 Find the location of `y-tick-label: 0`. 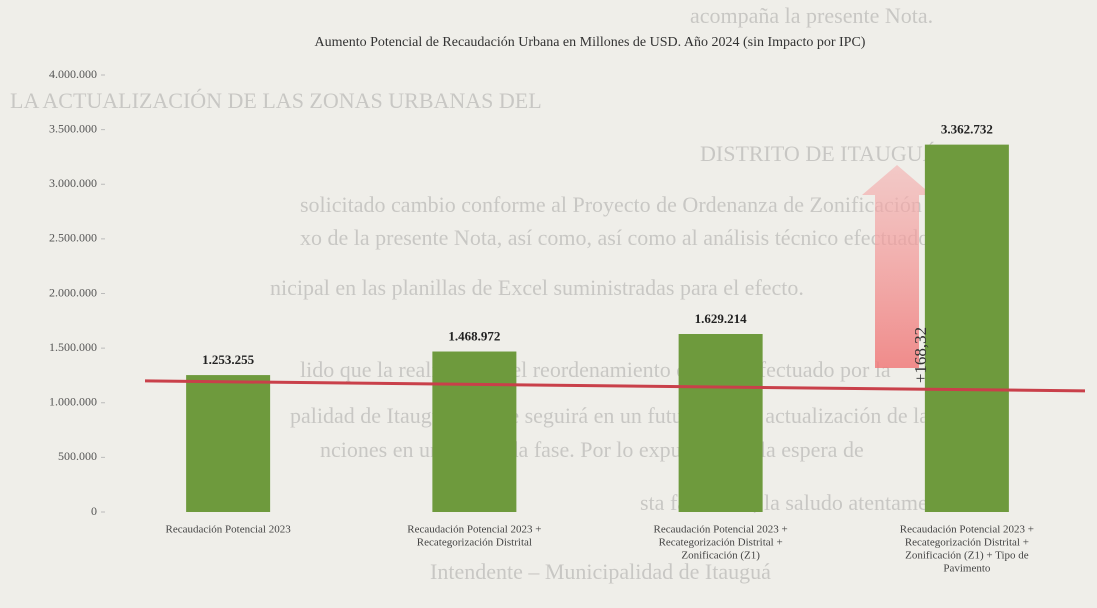

y-tick-label: 0 is located at coordinates (94, 511).